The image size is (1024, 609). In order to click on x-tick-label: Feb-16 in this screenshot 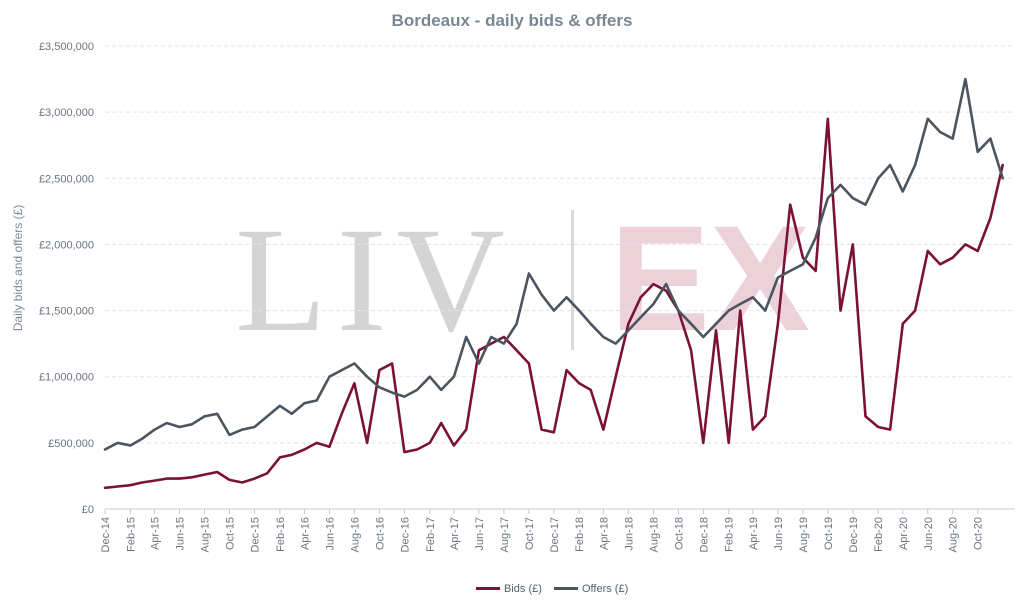, I will do `click(281, 534)`.